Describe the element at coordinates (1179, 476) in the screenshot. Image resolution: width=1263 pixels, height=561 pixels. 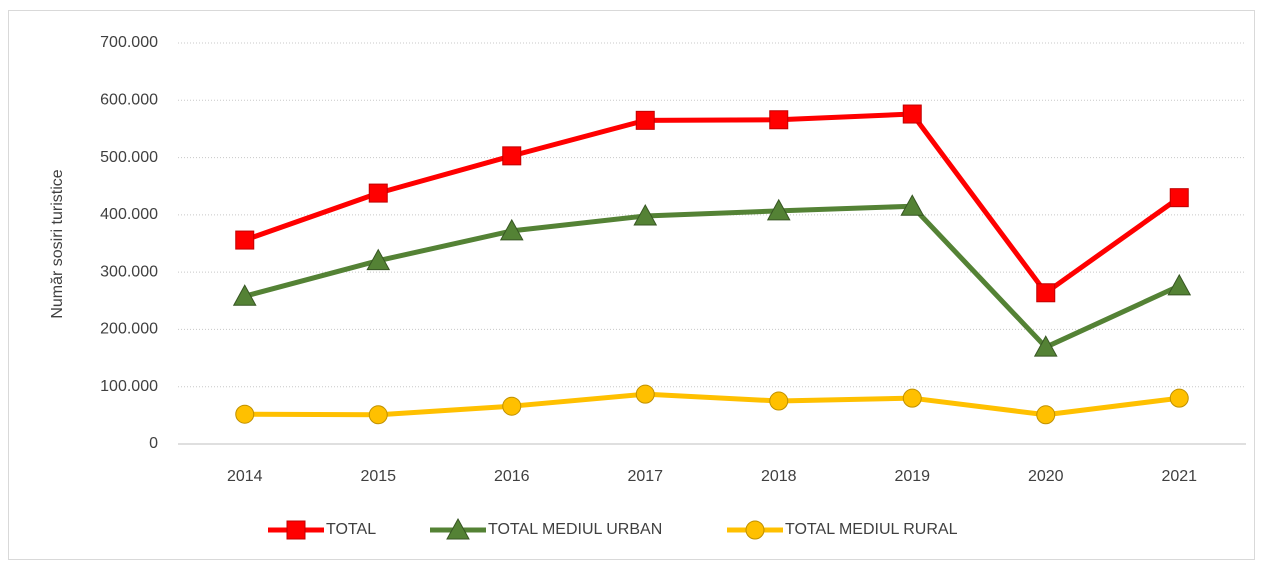
I see `x-tick-label: 2021` at that location.